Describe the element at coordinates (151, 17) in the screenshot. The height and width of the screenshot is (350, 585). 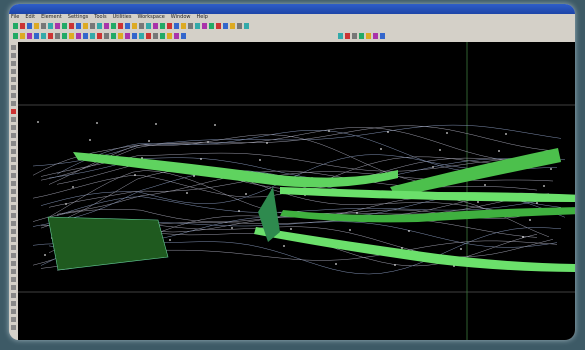
I see `menu-item: Workspace` at that location.